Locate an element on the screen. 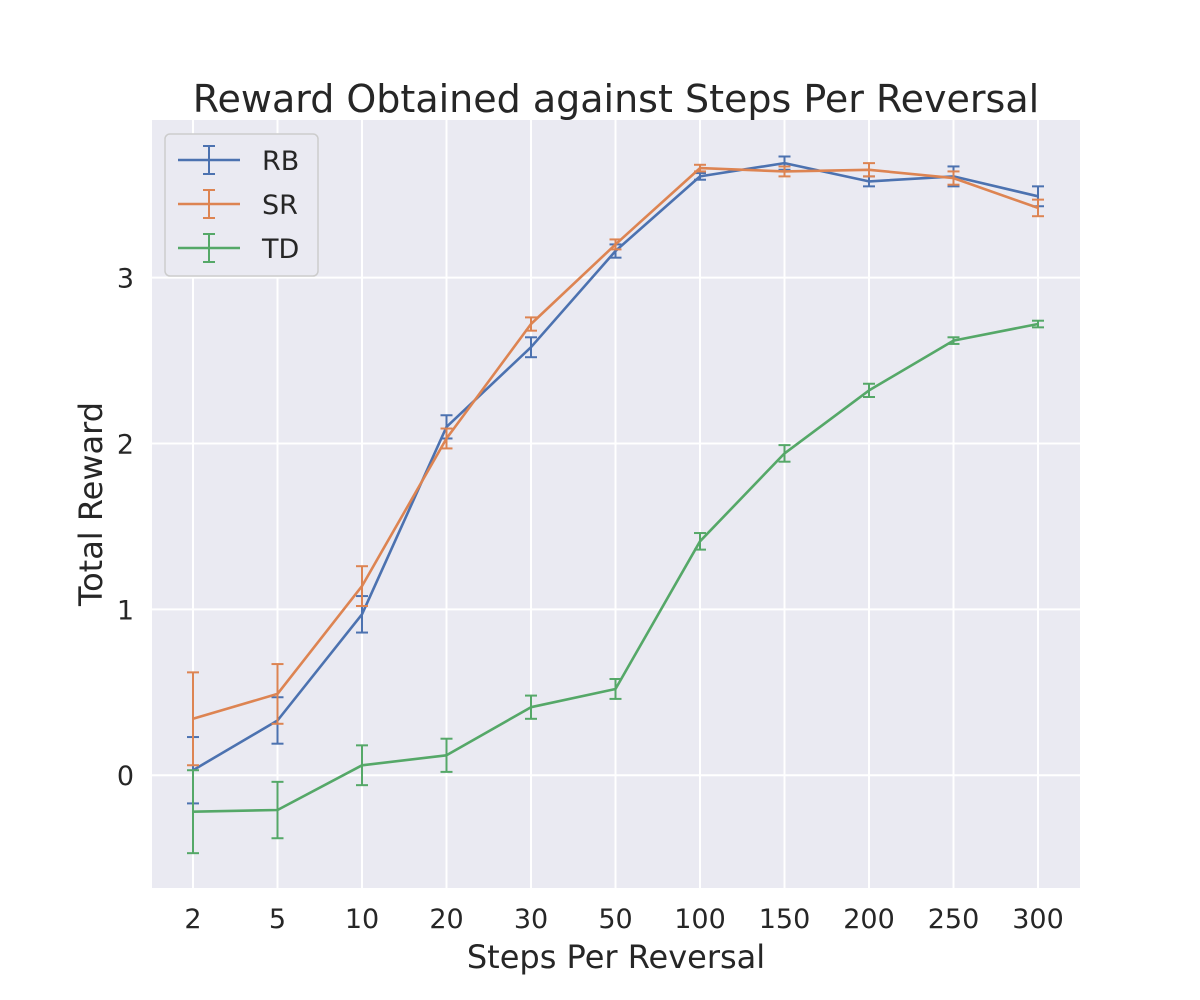 The height and width of the screenshot is (1000, 1200). x-tick-label: 100 is located at coordinates (700, 919).